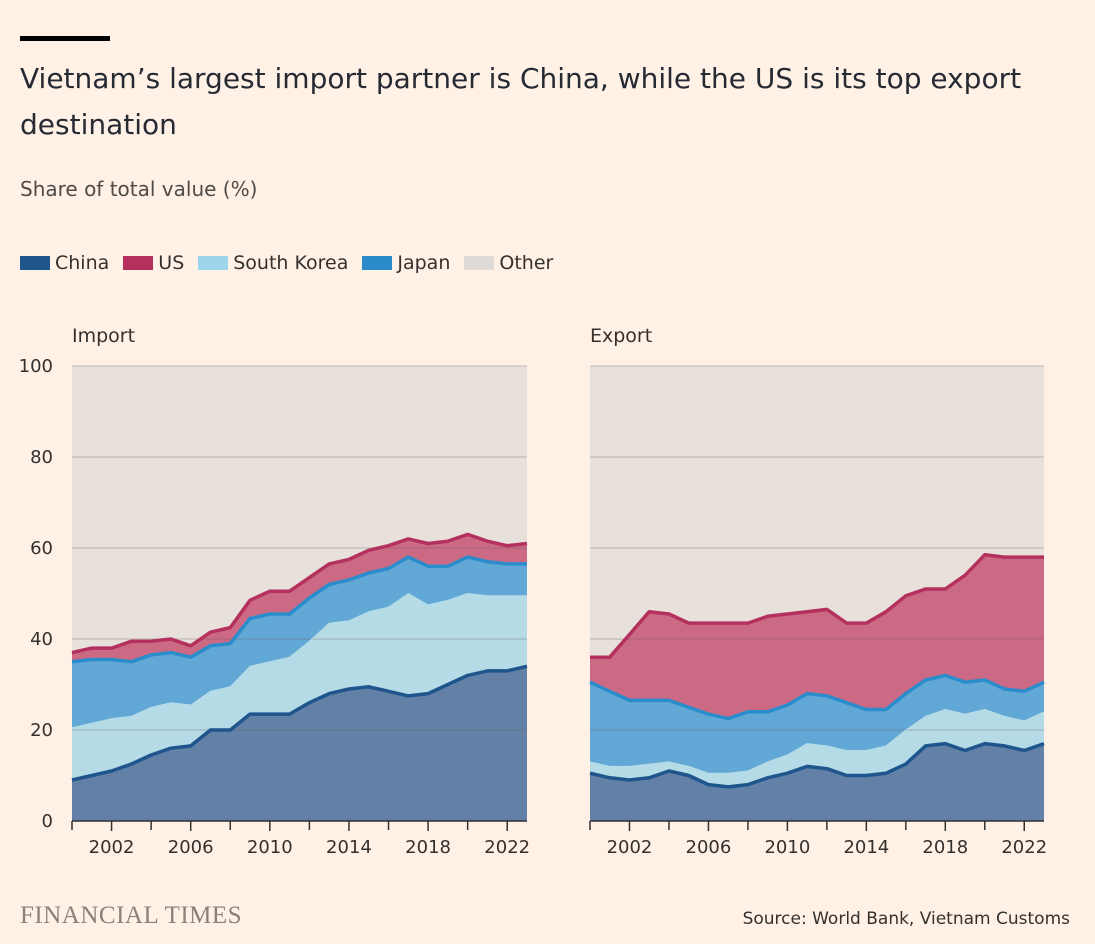 The width and height of the screenshot is (1095, 944). What do you see at coordinates (41, 730) in the screenshot?
I see `y-tick-label-20: 20` at bounding box center [41, 730].